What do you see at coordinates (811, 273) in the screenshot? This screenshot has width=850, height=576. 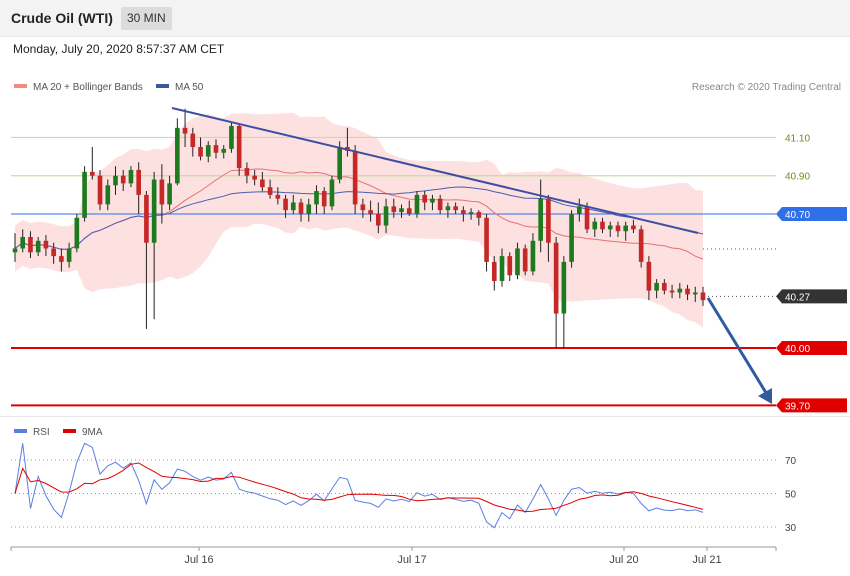 I see `price-level-labels: 41.10 40.90 40.70 40.27 40.00 39.70` at bounding box center [811, 273].